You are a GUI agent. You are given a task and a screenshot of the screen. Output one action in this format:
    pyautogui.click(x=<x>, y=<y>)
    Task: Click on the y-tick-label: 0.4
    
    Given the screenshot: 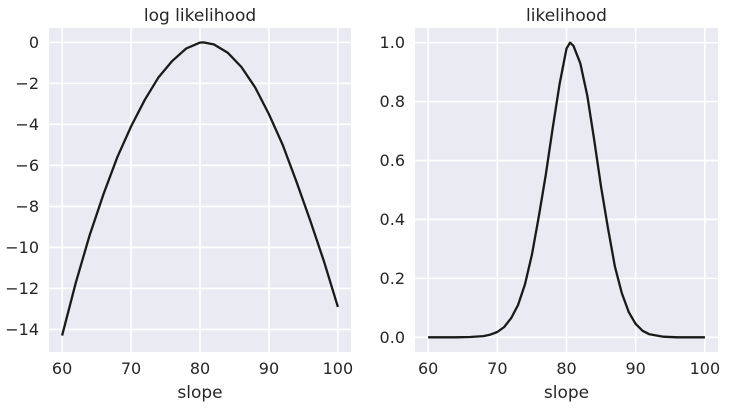 What is the action you would take?
    pyautogui.click(x=392, y=219)
    